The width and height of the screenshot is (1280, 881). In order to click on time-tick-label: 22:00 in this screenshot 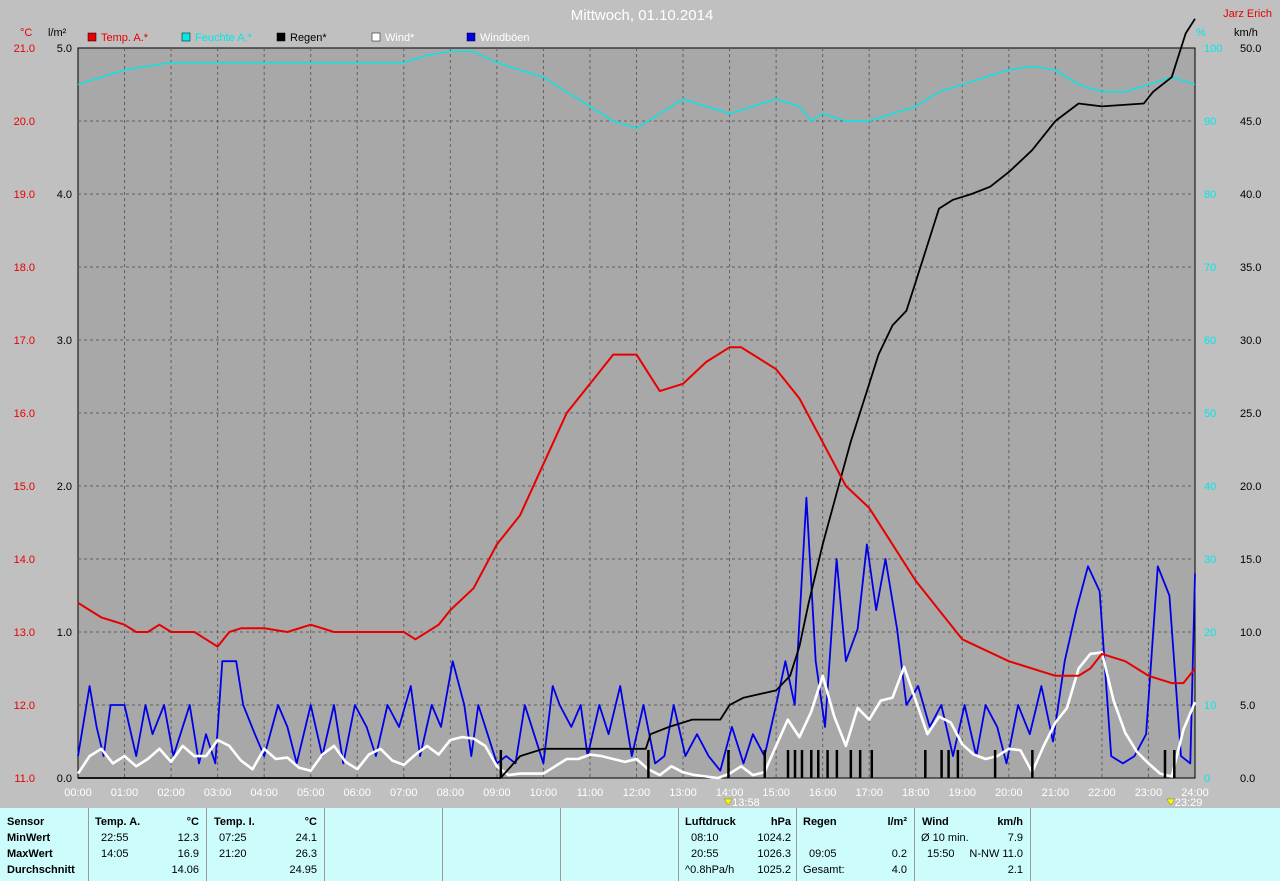, I will do `click(1102, 793)`.